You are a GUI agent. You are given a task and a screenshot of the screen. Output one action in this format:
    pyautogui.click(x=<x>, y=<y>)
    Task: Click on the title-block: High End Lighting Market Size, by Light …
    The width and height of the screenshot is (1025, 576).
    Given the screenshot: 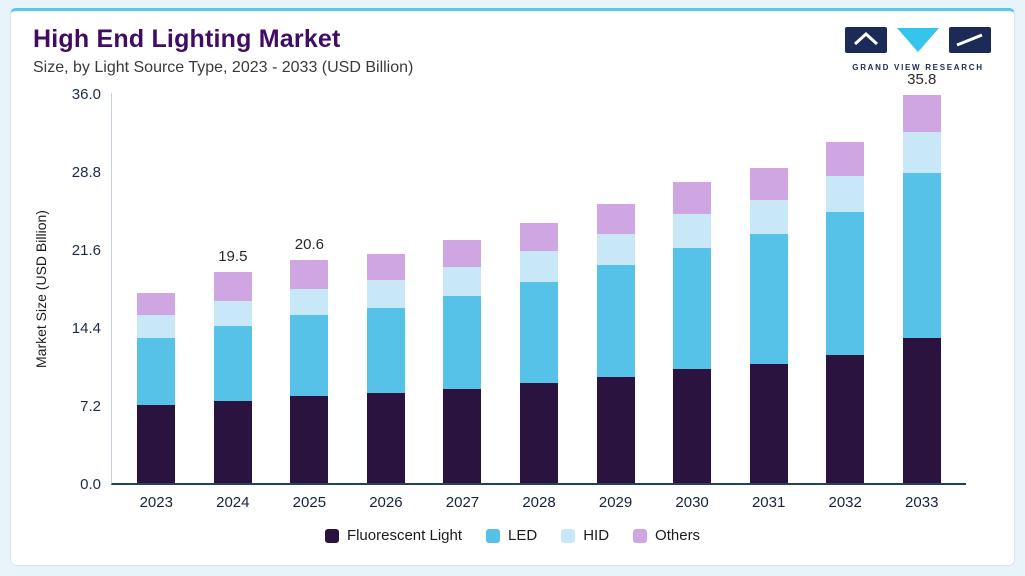 What is the action you would take?
    pyautogui.click(x=223, y=51)
    